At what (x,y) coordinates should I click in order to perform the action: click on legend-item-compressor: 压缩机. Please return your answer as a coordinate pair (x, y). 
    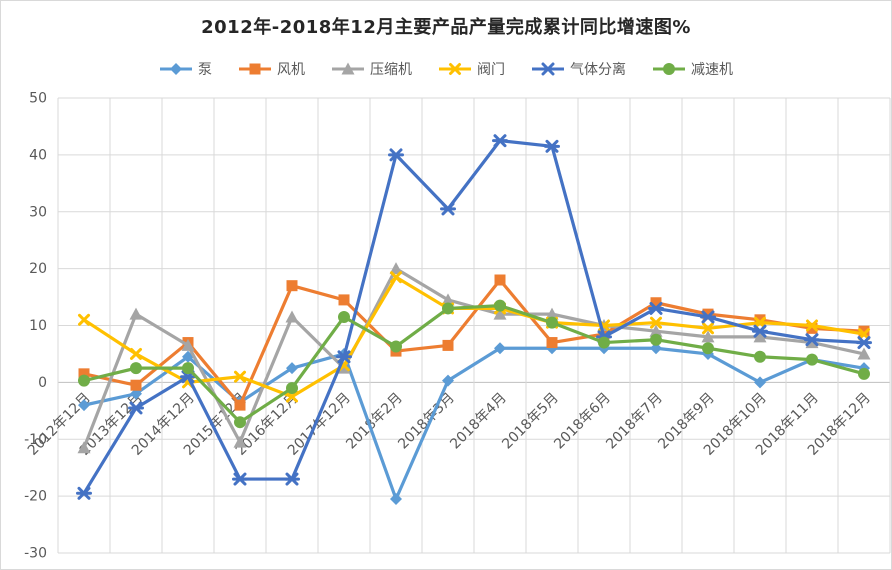
    Looking at the image, I should click on (371, 69).